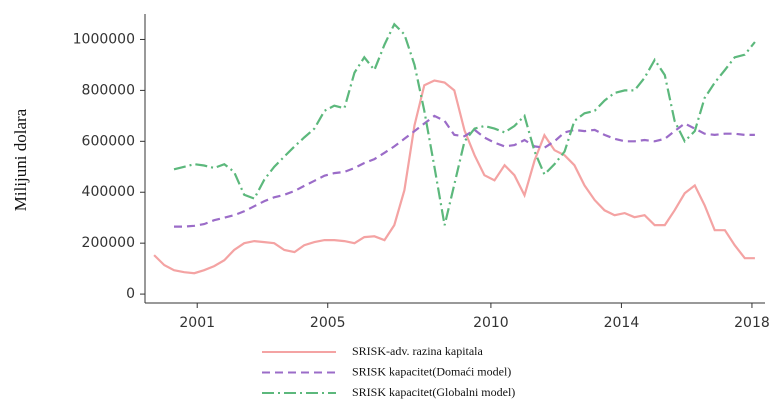 The height and width of the screenshot is (404, 778). I want to click on x-tick-label: 2001, so click(197, 323).